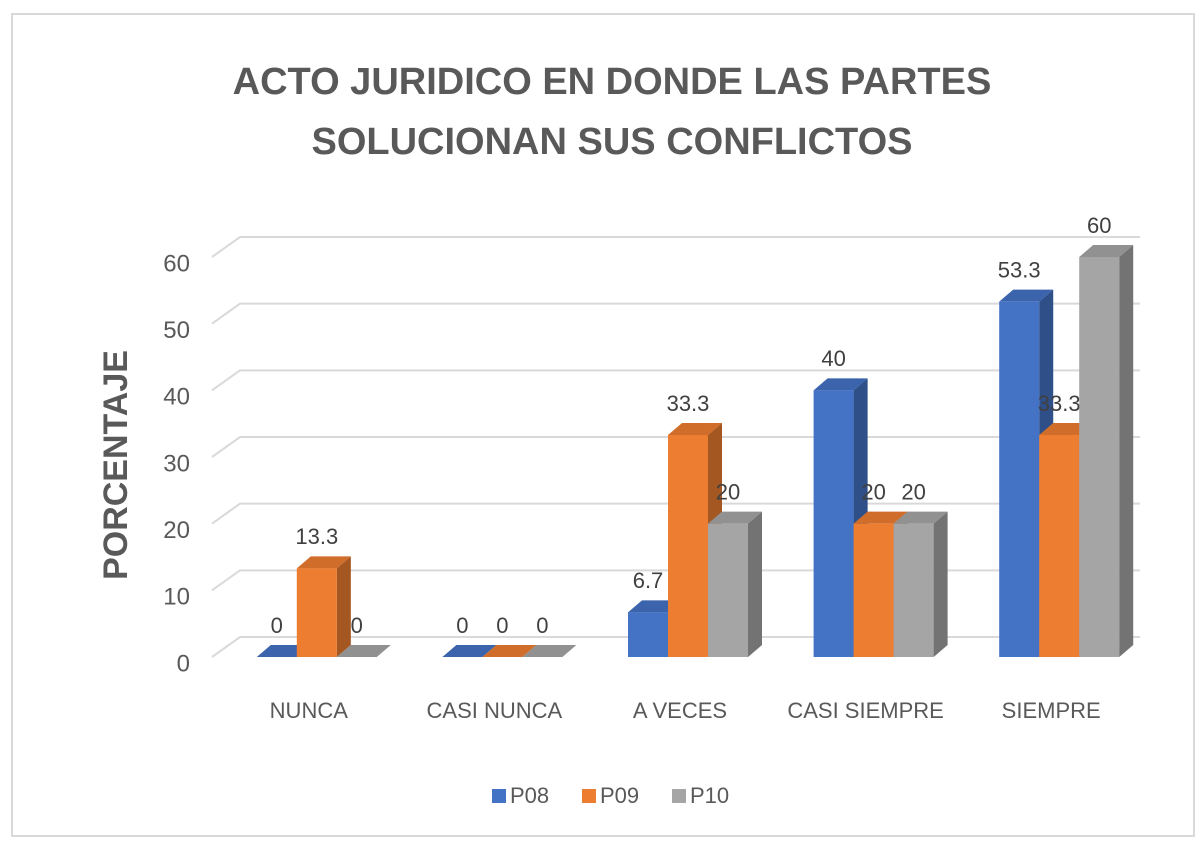 Image resolution: width=1203 pixels, height=841 pixels. What do you see at coordinates (316, 536) in the screenshot?
I see `data-label: 13.3` at bounding box center [316, 536].